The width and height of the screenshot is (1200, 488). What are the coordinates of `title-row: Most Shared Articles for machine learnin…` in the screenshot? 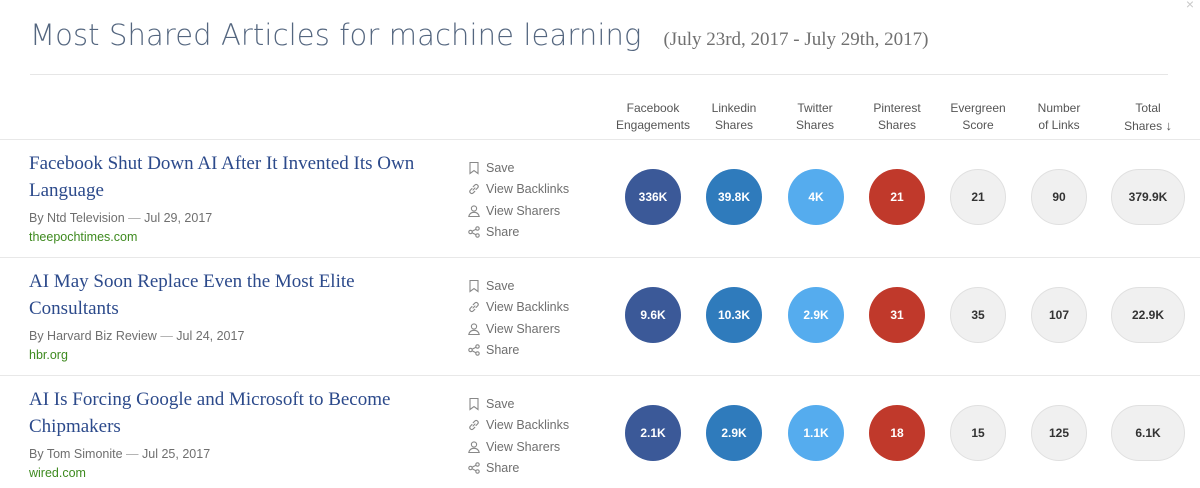 It's located at (479, 38).